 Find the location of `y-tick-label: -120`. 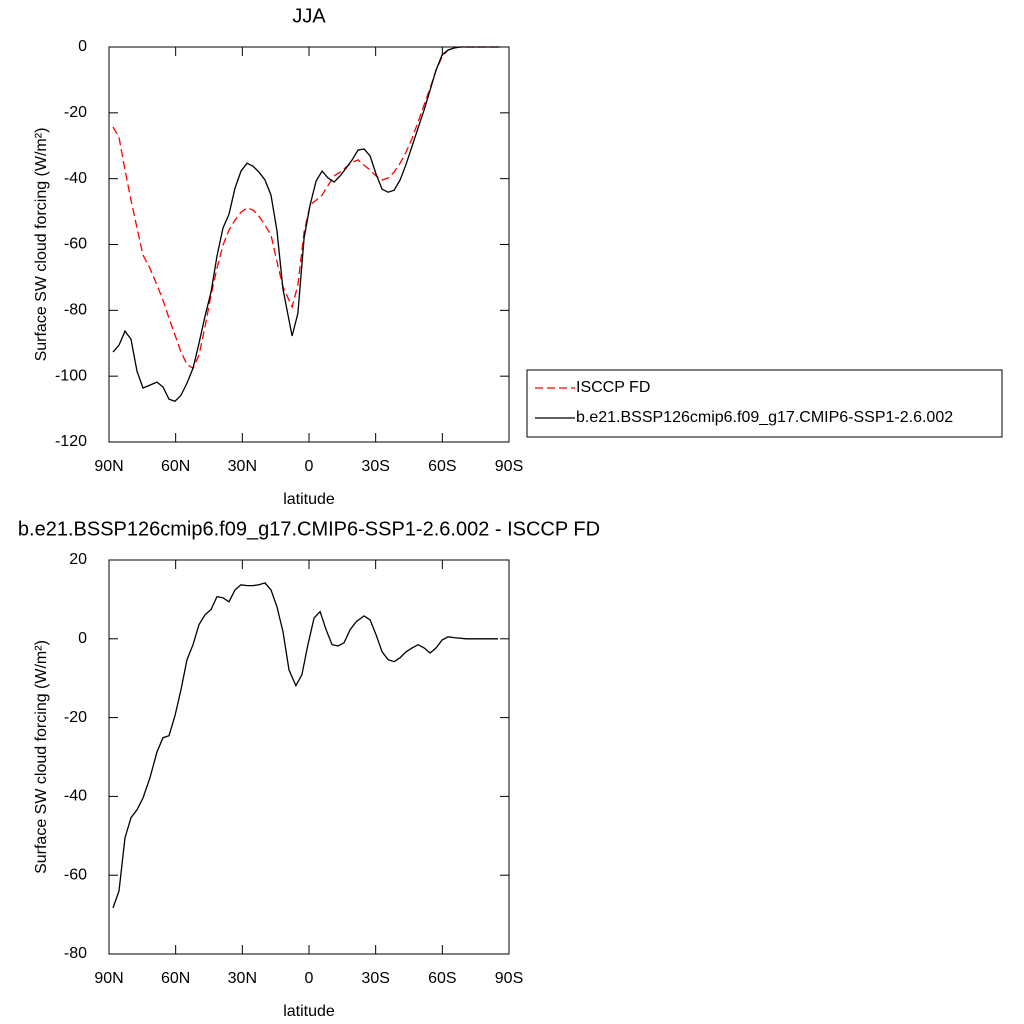

y-tick-label: -120 is located at coordinates (71, 441).